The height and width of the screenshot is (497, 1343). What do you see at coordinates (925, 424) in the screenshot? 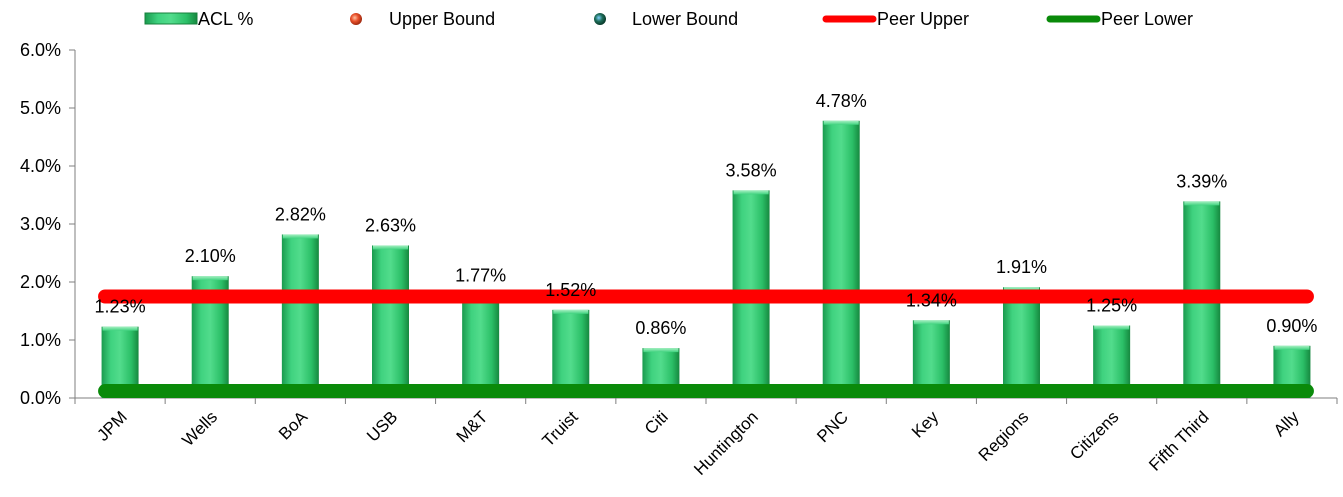
I see `x-tick-label: Key` at bounding box center [925, 424].